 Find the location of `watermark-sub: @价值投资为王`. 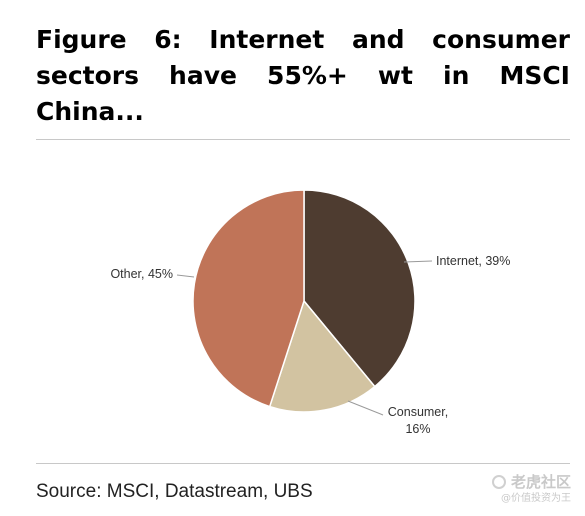

watermark-sub: @价值投资为王 is located at coordinates (536, 498).